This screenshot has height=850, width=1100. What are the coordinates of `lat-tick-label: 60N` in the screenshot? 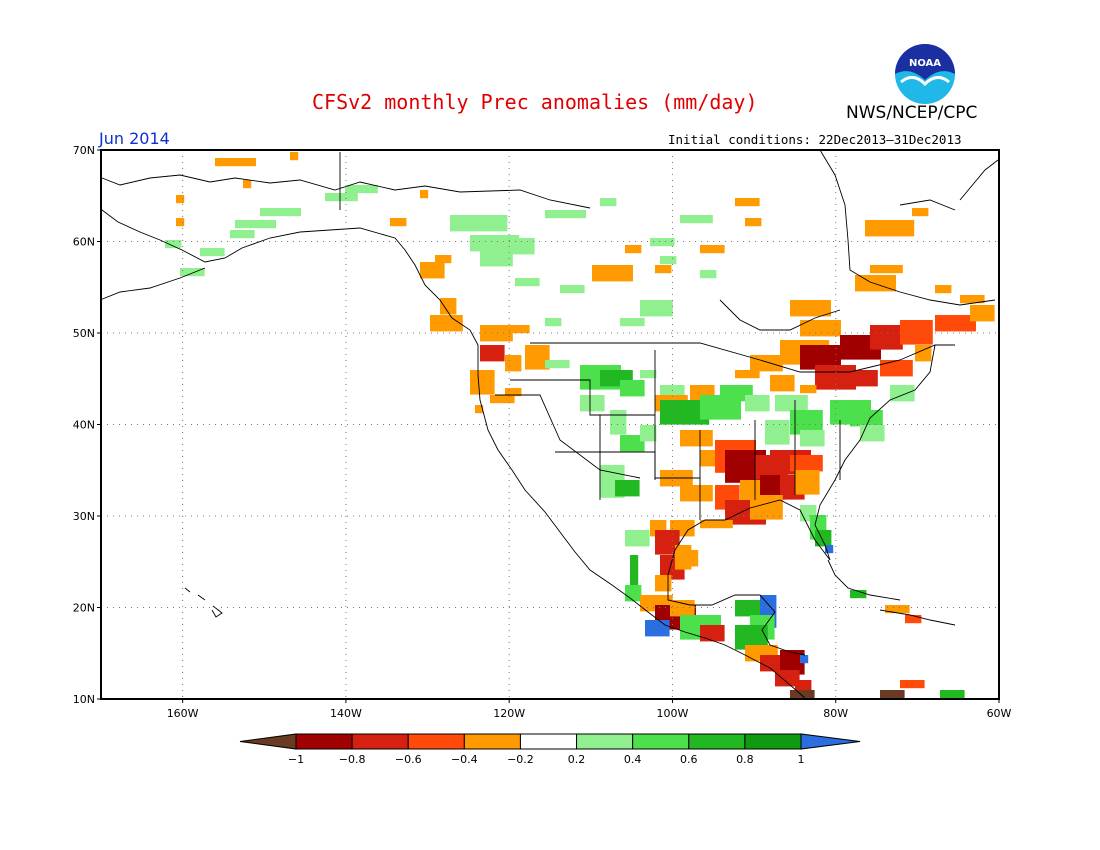 It's located at (84, 242).